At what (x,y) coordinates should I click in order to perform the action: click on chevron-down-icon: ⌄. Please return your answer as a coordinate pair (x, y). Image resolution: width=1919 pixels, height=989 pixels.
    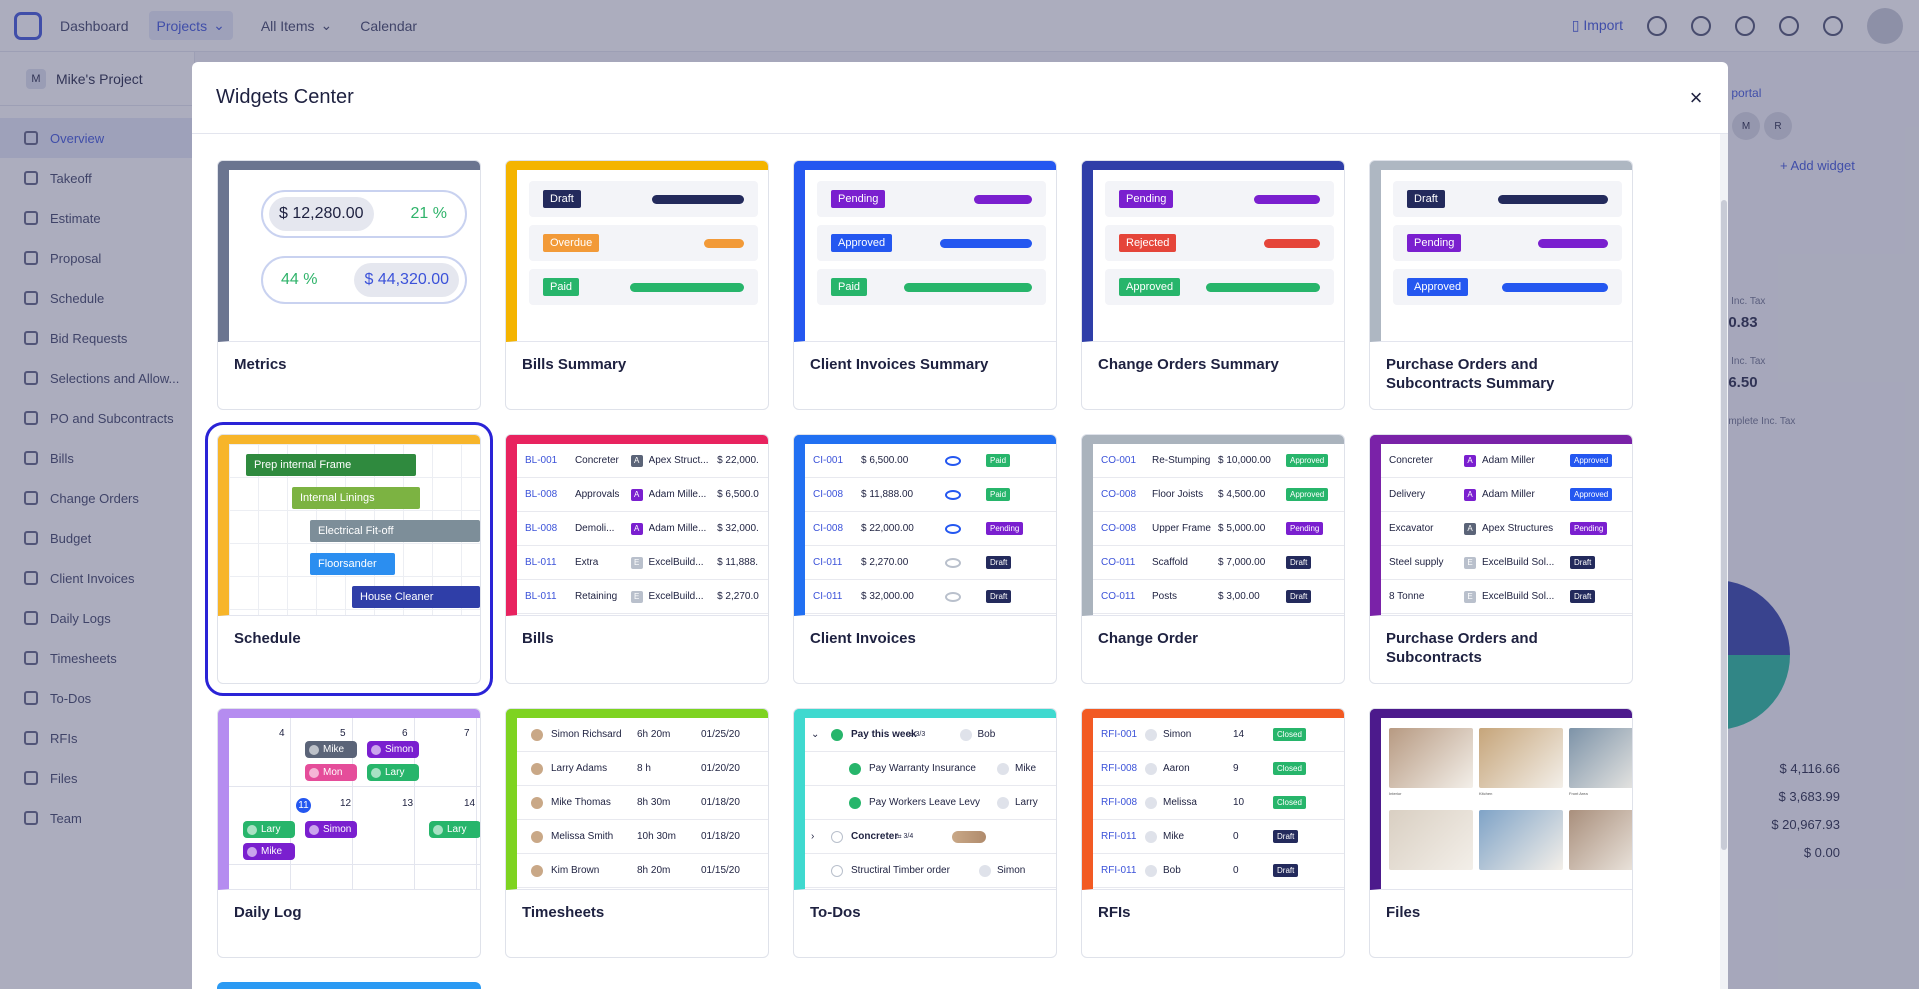
    Looking at the image, I should click on (815, 734).